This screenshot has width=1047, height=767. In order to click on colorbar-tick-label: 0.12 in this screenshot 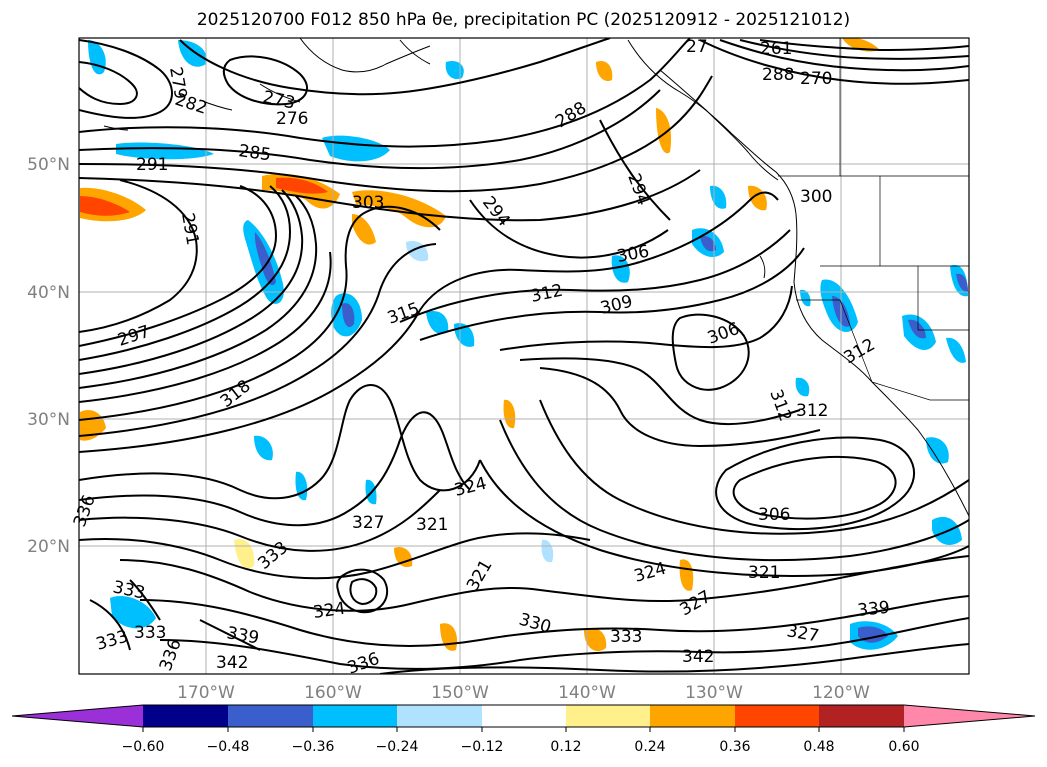, I will do `click(565, 747)`.